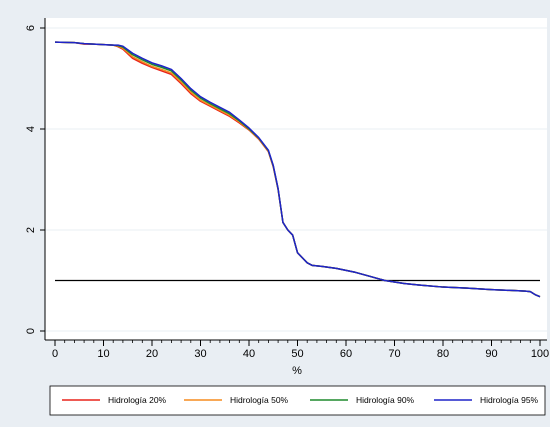 The height and width of the screenshot is (427, 550). Describe the element at coordinates (31, 129) in the screenshot. I see `y-tick-label: 4` at that location.